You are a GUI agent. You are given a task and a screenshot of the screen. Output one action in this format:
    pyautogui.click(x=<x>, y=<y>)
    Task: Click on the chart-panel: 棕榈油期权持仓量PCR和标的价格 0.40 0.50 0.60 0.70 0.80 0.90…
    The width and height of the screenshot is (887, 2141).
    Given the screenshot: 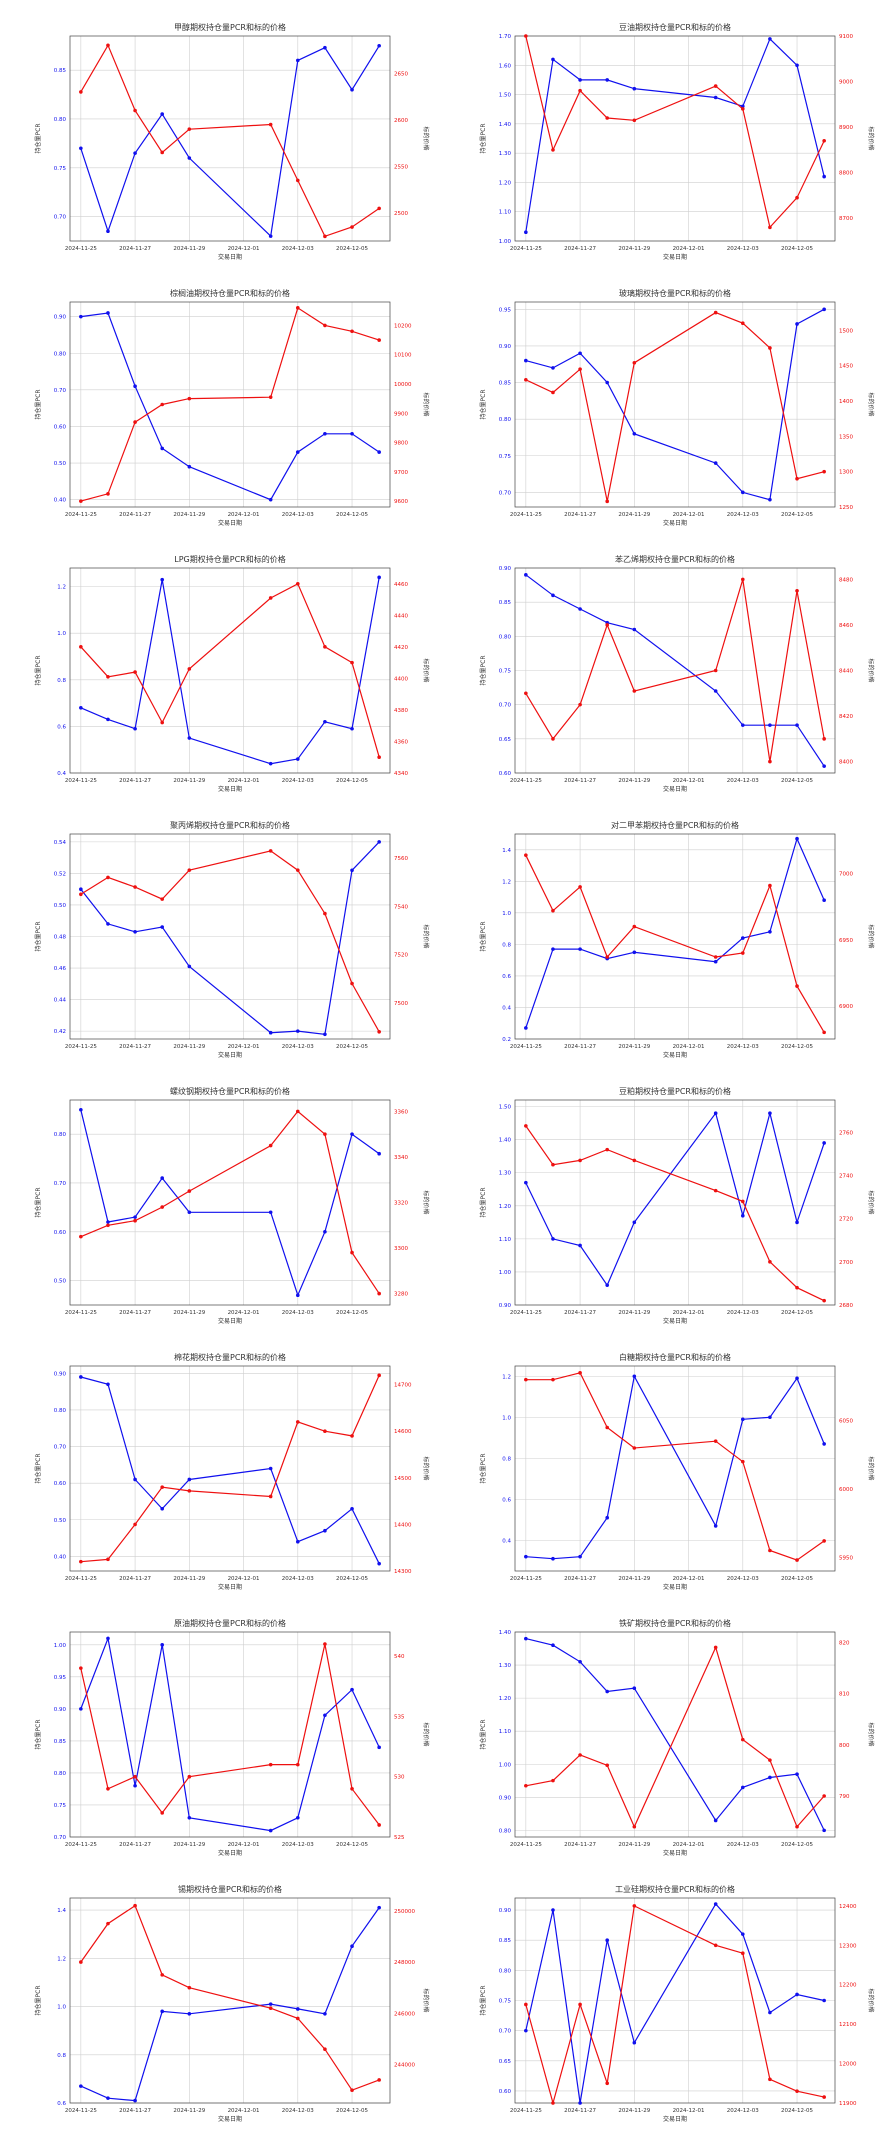 What is the action you would take?
    pyautogui.click(x=230, y=412)
    